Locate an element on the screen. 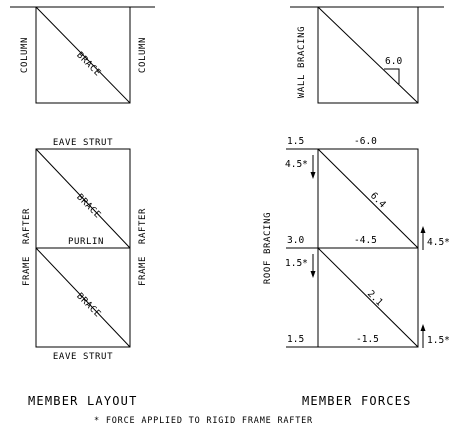  force-right-upper: 4.5* is located at coordinates (438, 242).